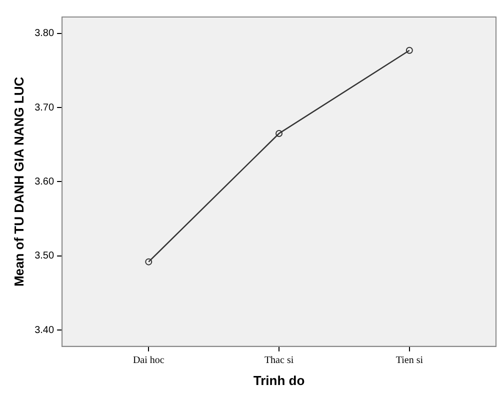 The height and width of the screenshot is (401, 501). I want to click on y-tick-label: 3.70, so click(44, 108).